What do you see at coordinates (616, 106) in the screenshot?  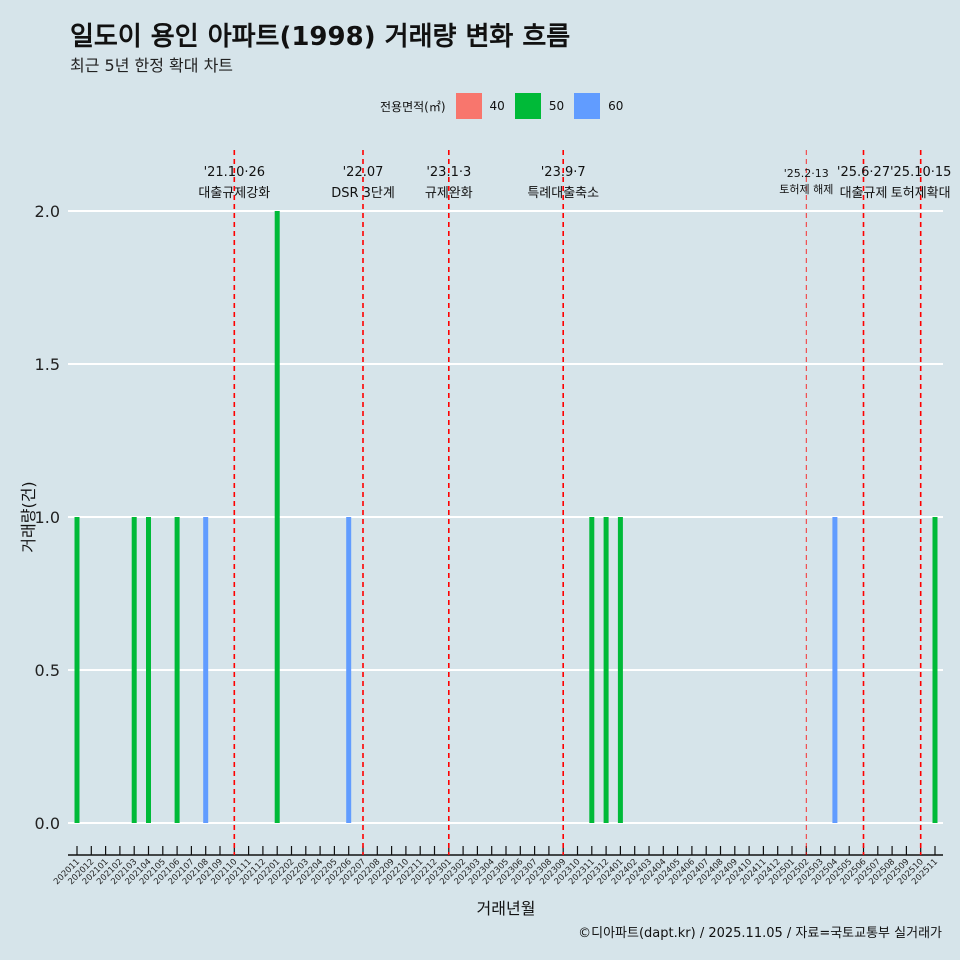 I see `legend-label-60: 60` at bounding box center [616, 106].